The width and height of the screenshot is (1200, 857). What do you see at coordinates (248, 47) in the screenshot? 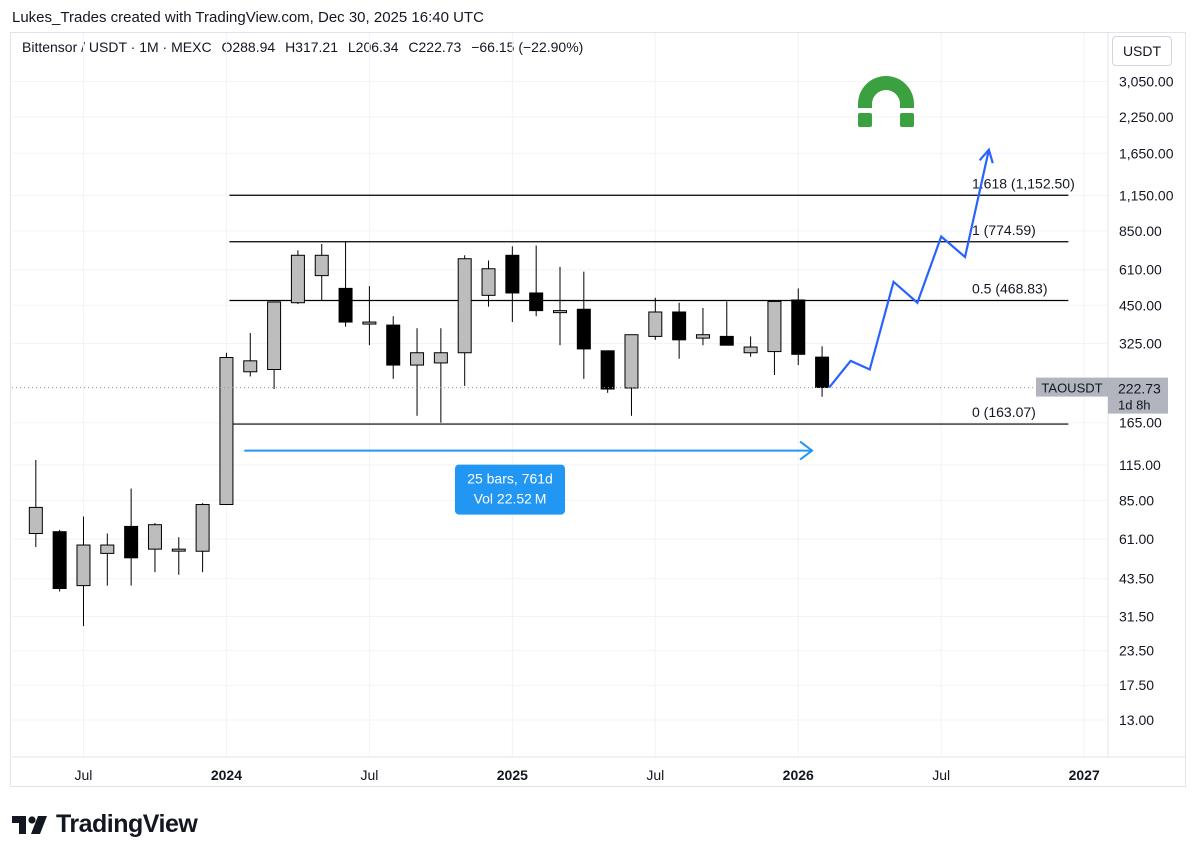
I see `open-value: O288.94` at bounding box center [248, 47].